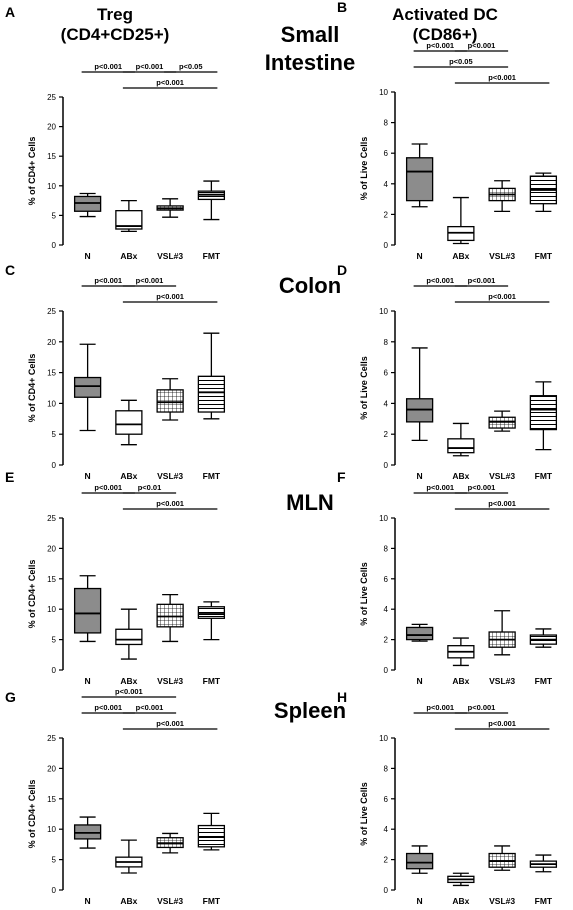 The width and height of the screenshot is (573, 910). What do you see at coordinates (310, 285) in the screenshot?
I see `tissue-label-colon: Colon` at bounding box center [310, 285].